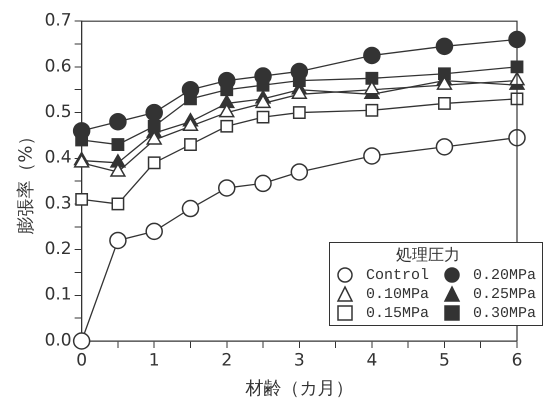 This screenshot has height=412, width=553. What do you see at coordinates (444, 360) in the screenshot?
I see `x-tick-label: 5` at bounding box center [444, 360].